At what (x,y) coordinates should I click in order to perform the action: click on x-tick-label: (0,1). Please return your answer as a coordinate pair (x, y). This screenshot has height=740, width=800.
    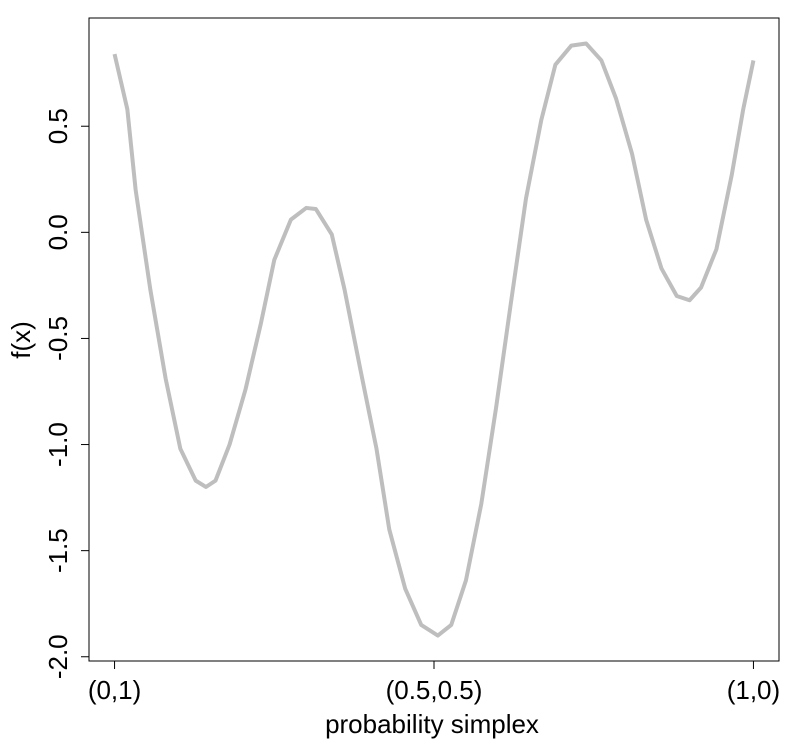
    Looking at the image, I should click on (114, 690).